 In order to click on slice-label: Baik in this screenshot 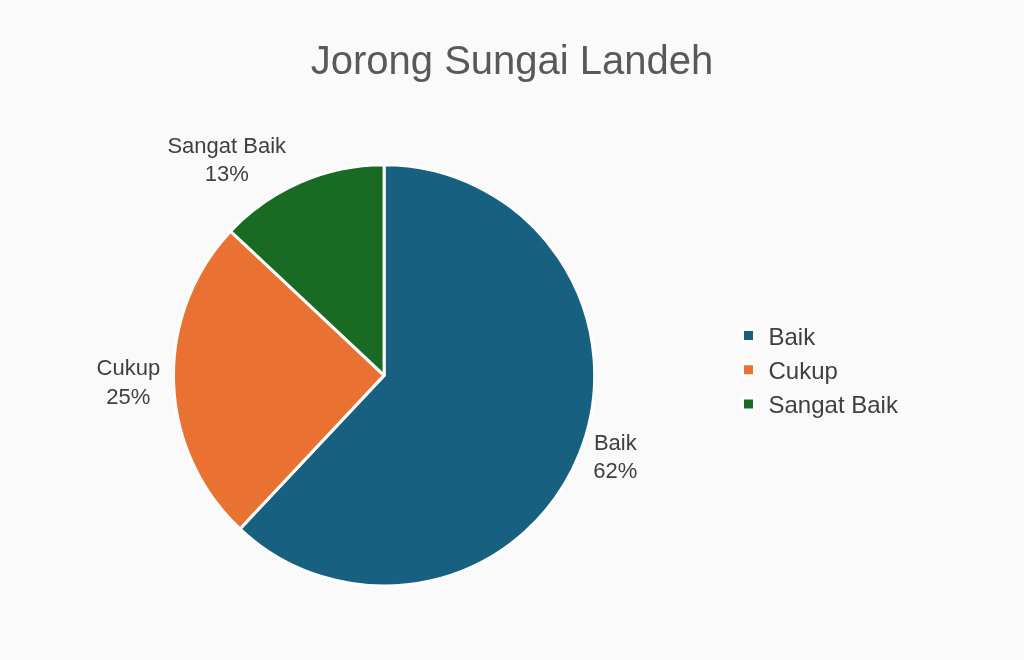, I will do `click(615, 442)`.